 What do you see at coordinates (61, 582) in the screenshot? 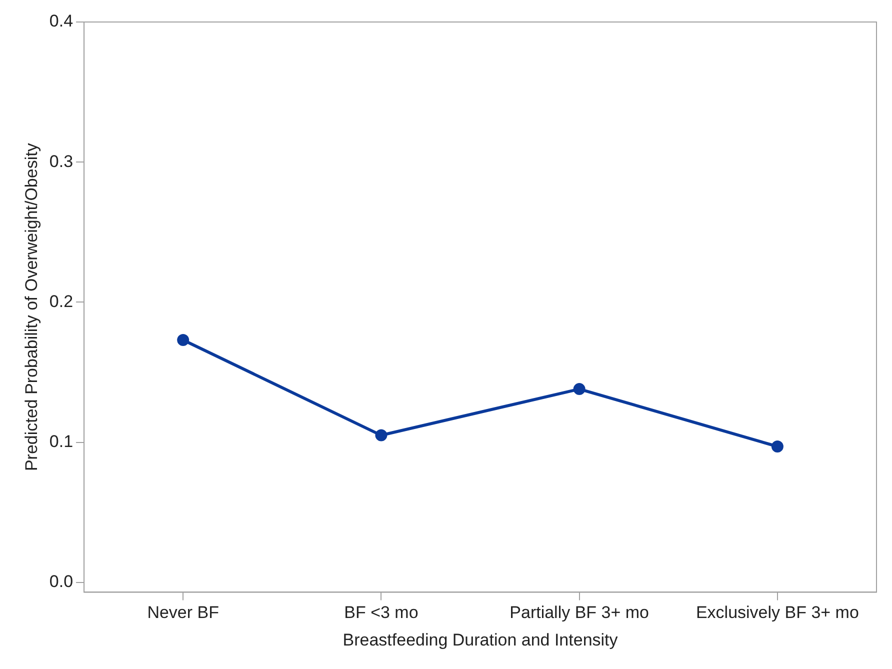
I see `y-tick-label: 0.0` at bounding box center [61, 582].